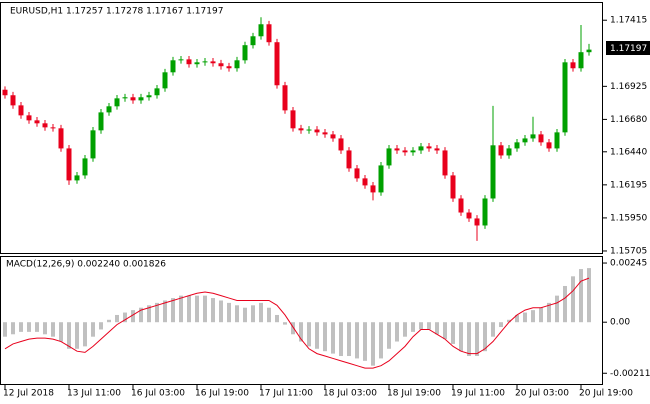 The height and width of the screenshot is (404, 650). Describe the element at coordinates (628, 251) in the screenshot. I see `y-tick-label: 1.15705` at that location.